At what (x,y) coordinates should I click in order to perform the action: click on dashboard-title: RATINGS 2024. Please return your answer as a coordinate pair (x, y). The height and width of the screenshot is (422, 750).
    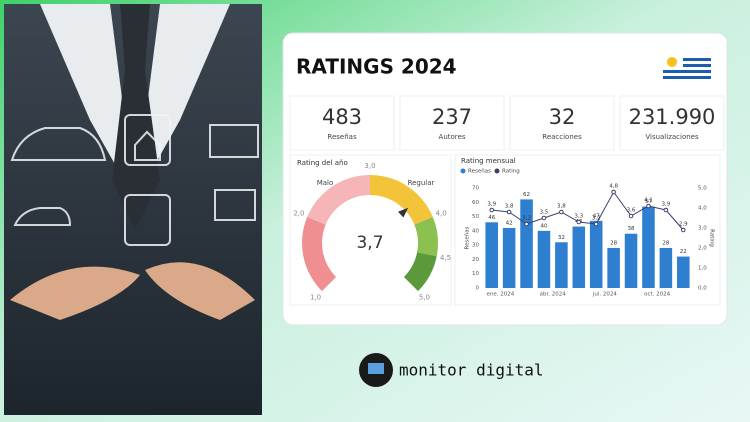
    Looking at the image, I should click on (376, 67).